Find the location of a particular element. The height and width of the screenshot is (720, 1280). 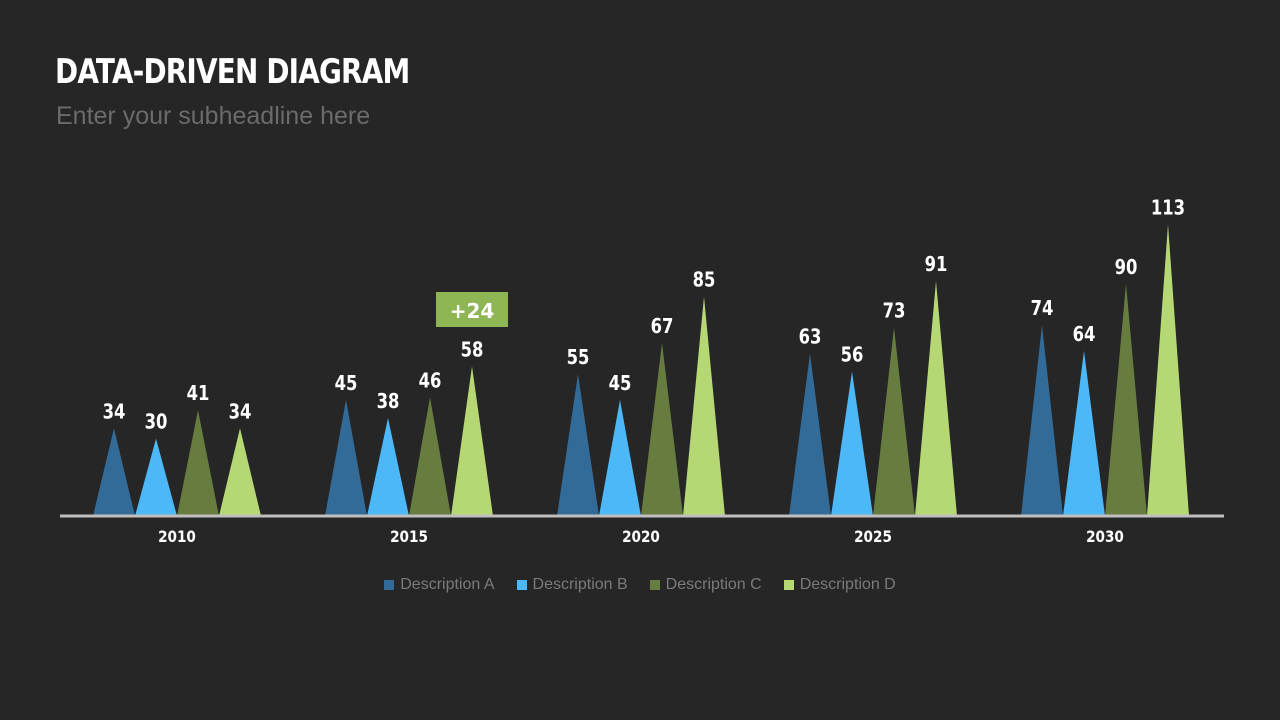

page-subtitle: Enter your subheadline here is located at coordinates (213, 116).